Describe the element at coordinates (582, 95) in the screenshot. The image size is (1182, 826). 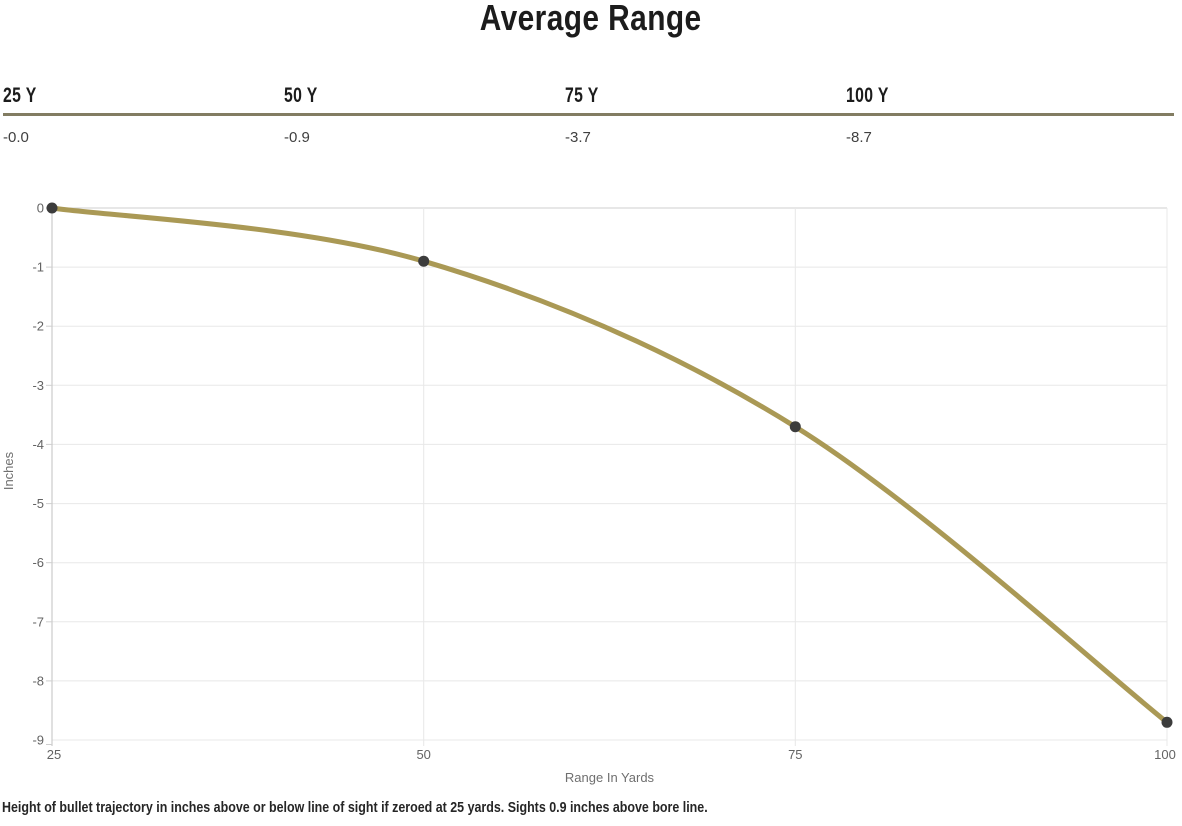
I see `summary-header-75y: 75 Y` at that location.